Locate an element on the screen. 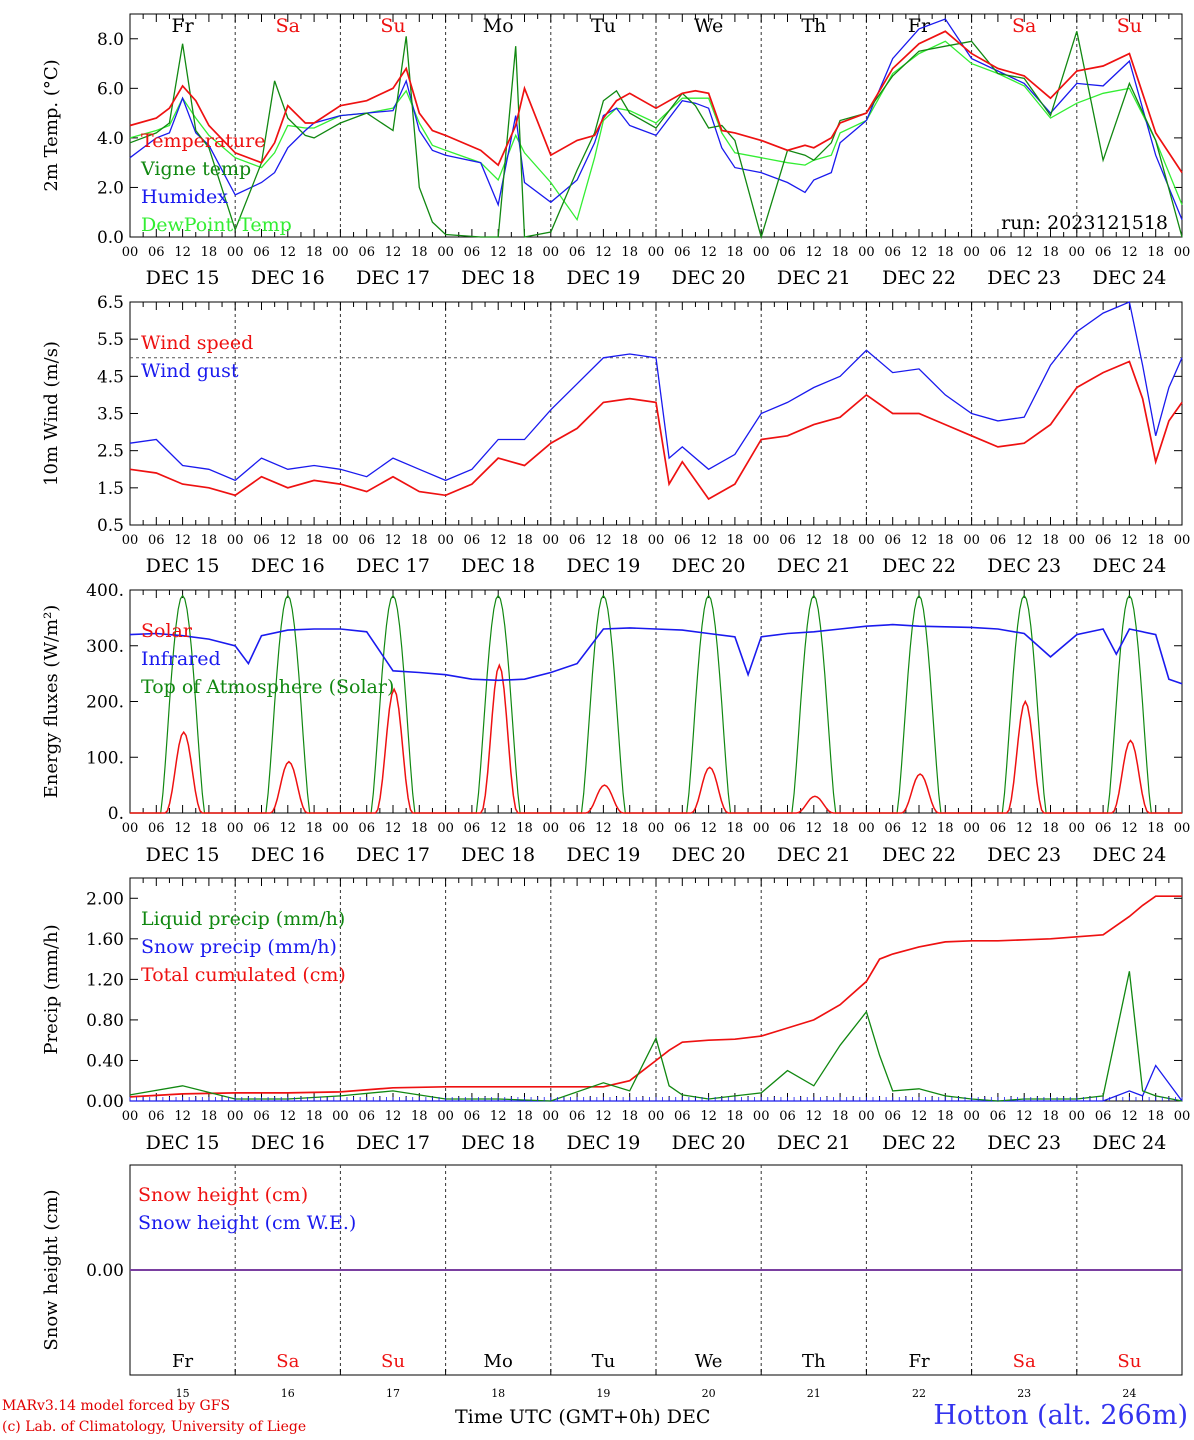  y-tick-label: 100. is located at coordinates (105, 758).